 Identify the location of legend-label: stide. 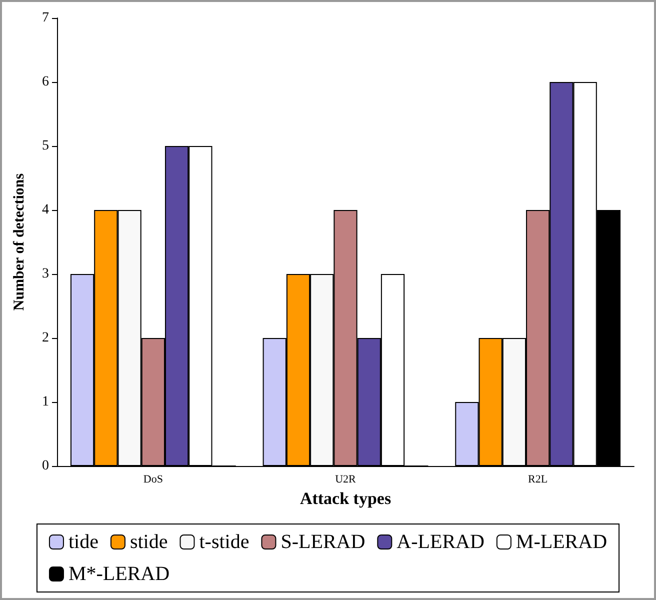
(149, 542).